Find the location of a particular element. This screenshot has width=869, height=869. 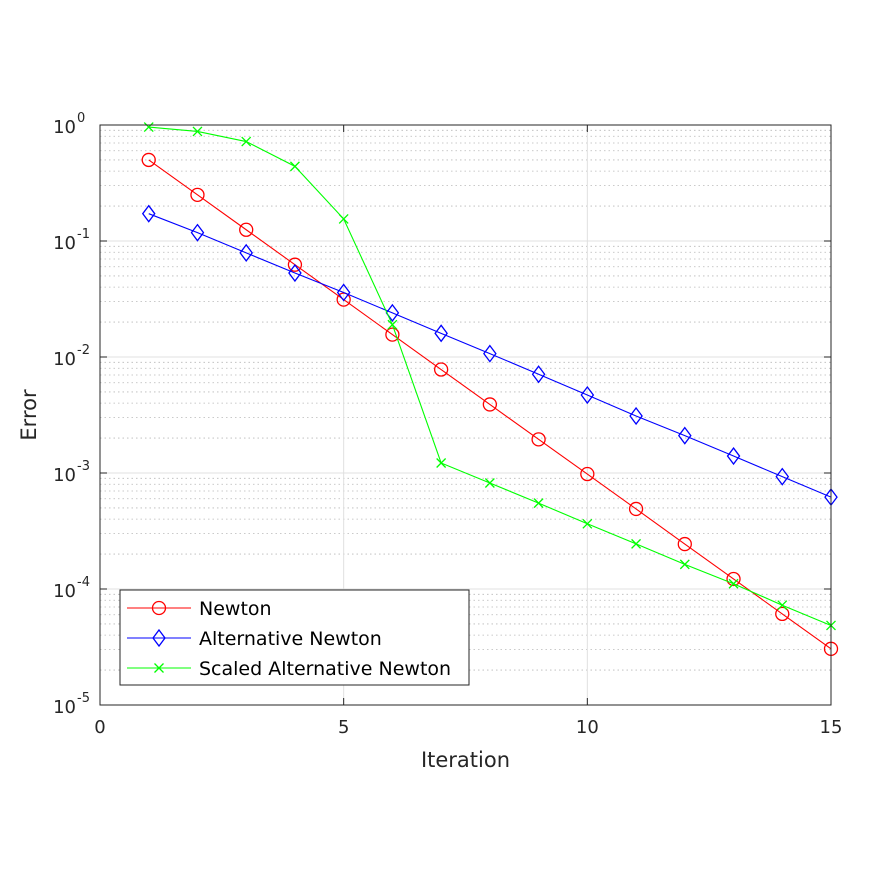

y-tick-label-exponent: -4 is located at coordinates (83, 582).